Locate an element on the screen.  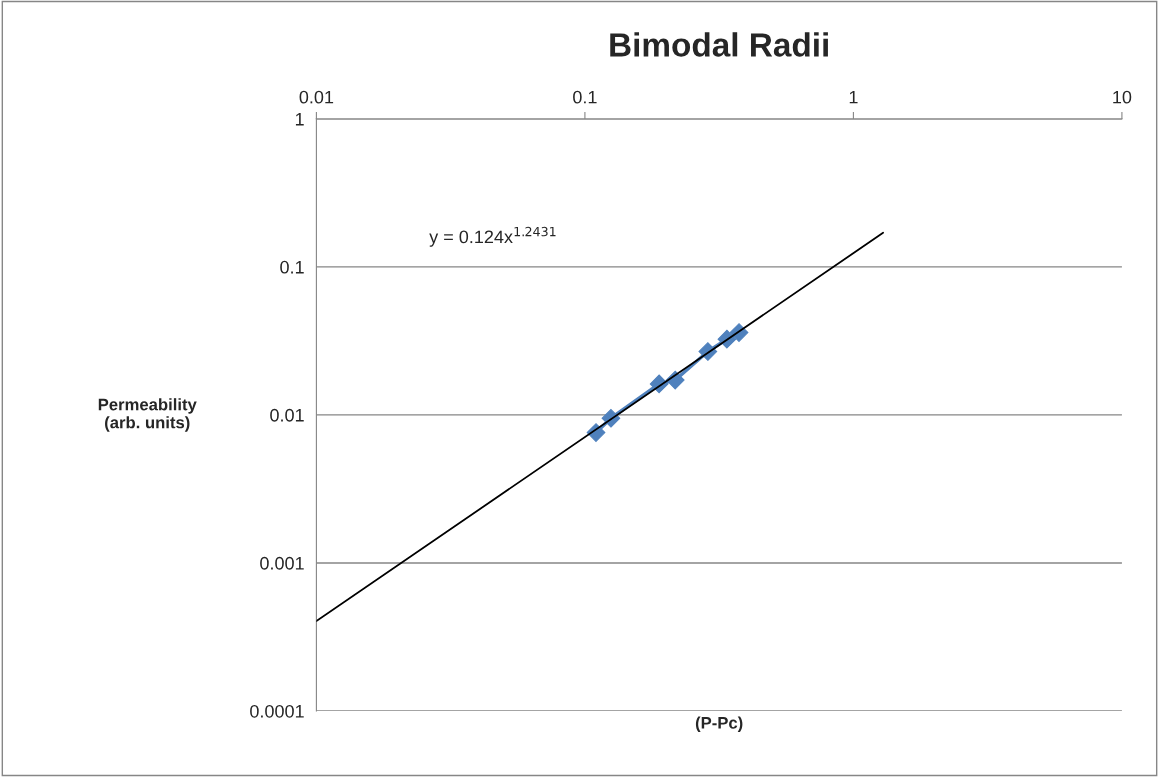
y-axis-title: Permeability (arb. units) is located at coordinates (147, 415).